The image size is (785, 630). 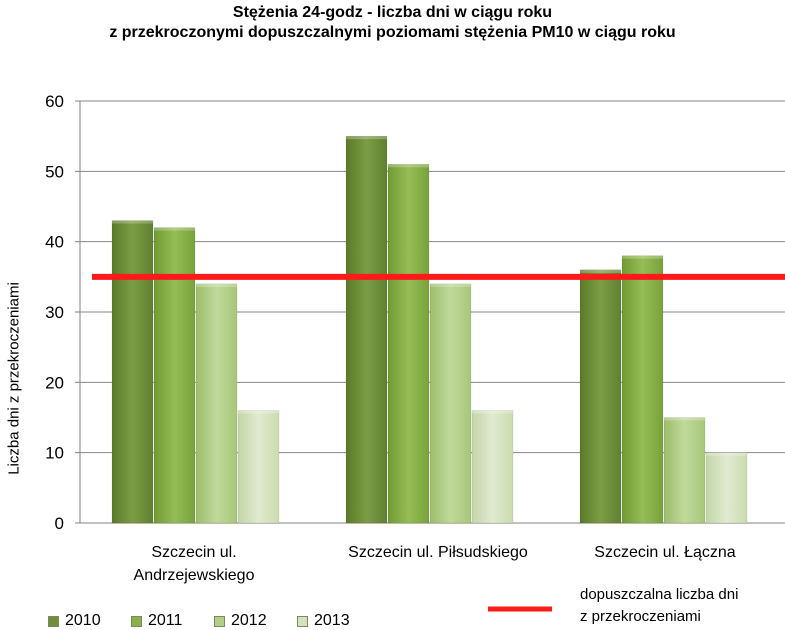 I want to click on y-ticks: 0 10 20 30 40 50 60, so click(x=54, y=312).